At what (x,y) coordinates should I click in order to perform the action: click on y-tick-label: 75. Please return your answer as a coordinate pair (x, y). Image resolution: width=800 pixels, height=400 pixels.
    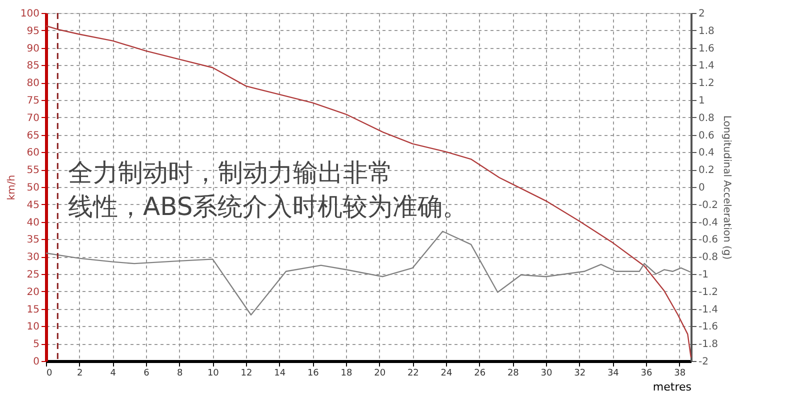
    Looking at the image, I should click on (33, 101).